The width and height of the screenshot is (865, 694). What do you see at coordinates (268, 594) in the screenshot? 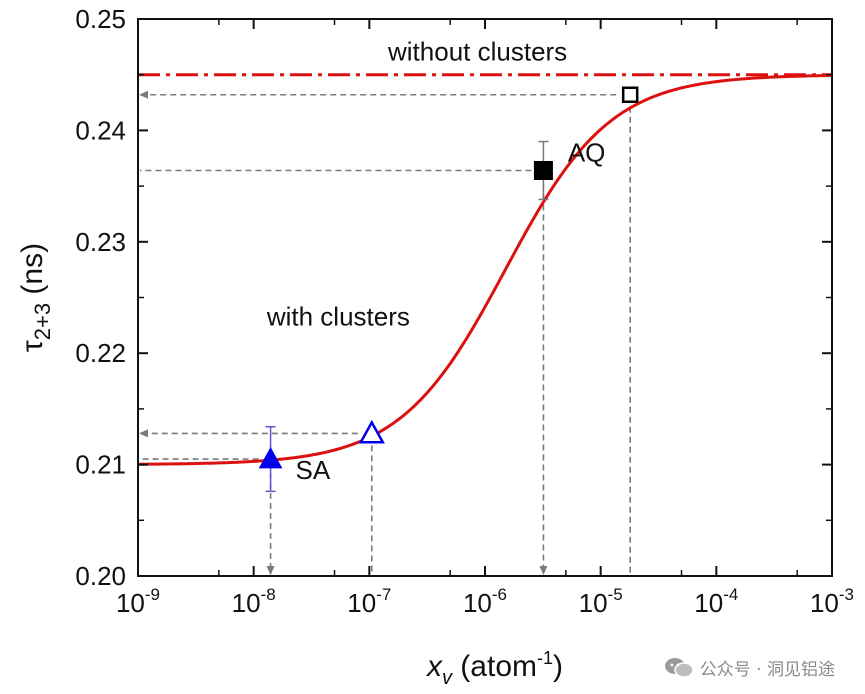
I see `x-tick-exponent: -8` at bounding box center [268, 594].